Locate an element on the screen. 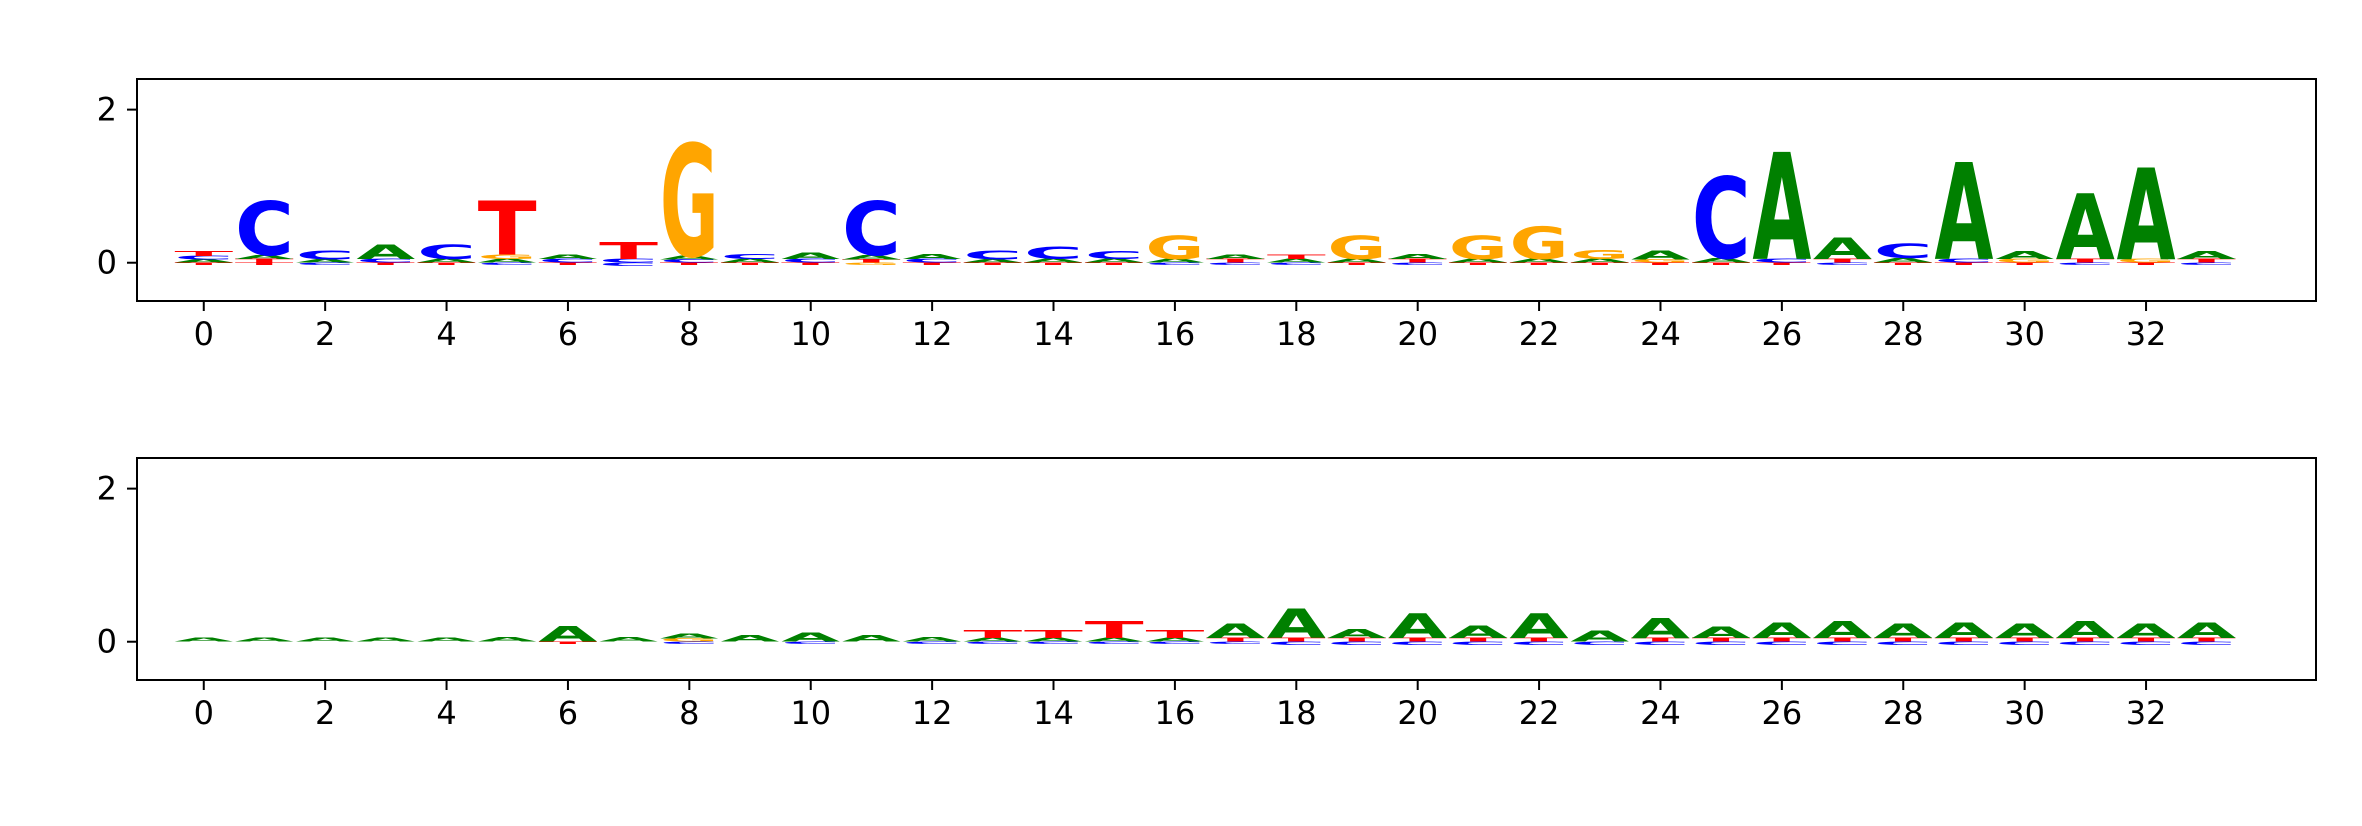 The height and width of the screenshot is (826, 2362). x-tick-label: 22 is located at coordinates (1539, 334).